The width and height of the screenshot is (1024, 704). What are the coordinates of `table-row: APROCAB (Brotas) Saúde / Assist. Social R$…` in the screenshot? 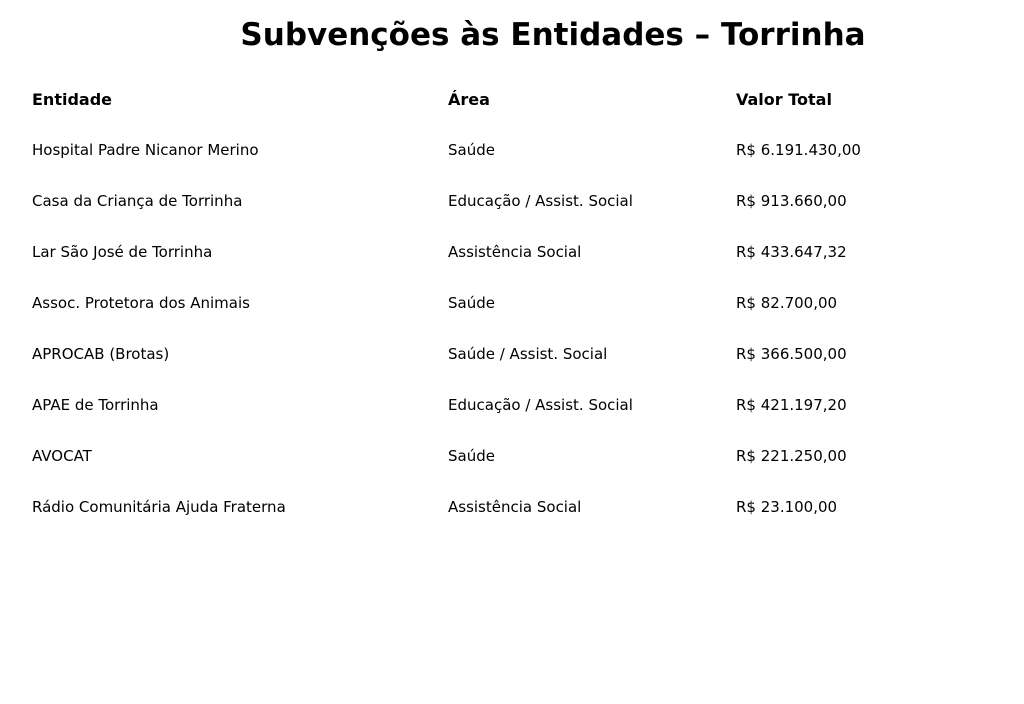 It's located at (512, 355).